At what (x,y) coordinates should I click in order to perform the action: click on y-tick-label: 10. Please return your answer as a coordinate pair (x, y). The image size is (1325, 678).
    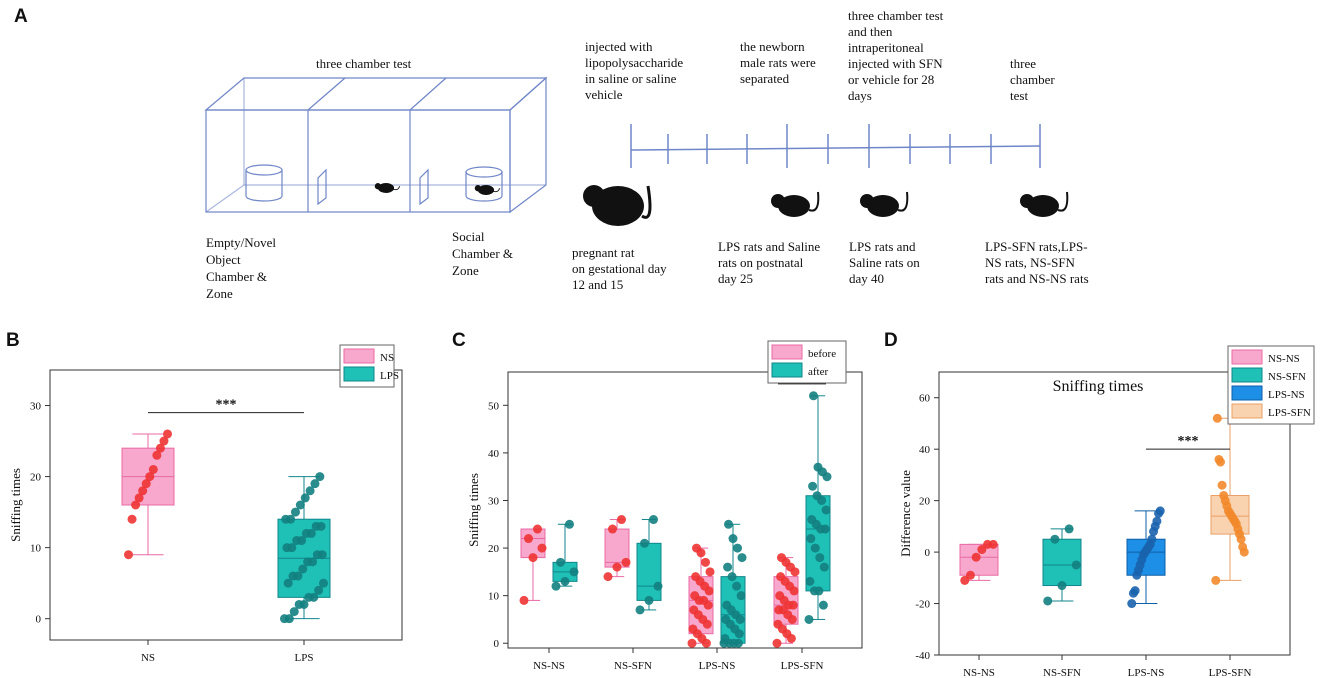
    Looking at the image, I should click on (36, 549).